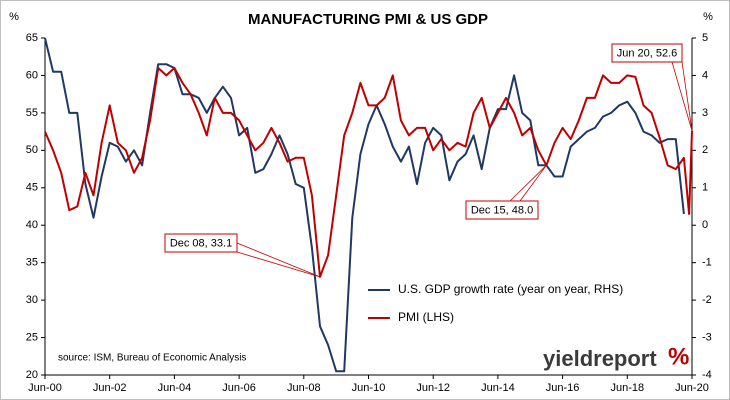  I want to click on y2-tick-label: -4, so click(707, 375).